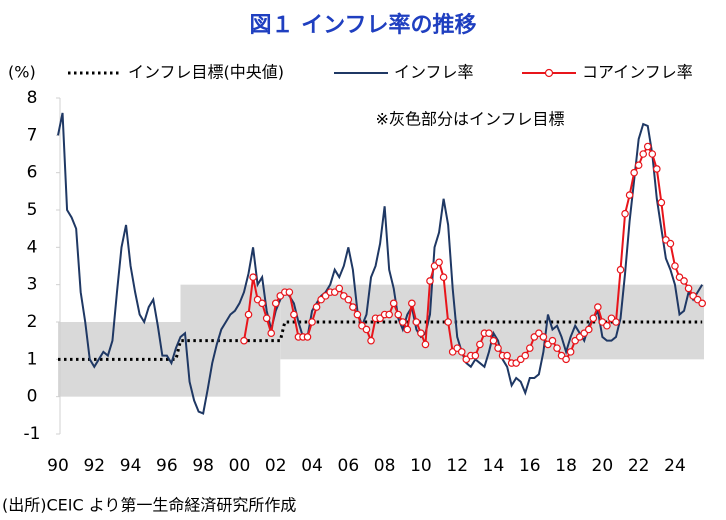 Image resolution: width=726 pixels, height=520 pixels. Describe the element at coordinates (637, 72) in the screenshot. I see `legend-label: コアインフレ率` at that location.